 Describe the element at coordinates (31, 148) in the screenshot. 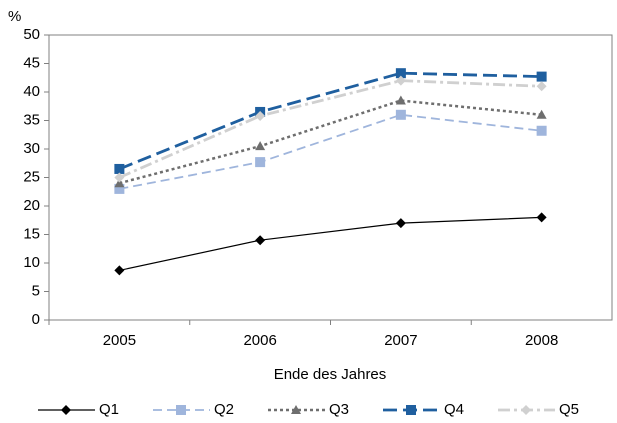

I see `y-tick-label: 30` at that location.